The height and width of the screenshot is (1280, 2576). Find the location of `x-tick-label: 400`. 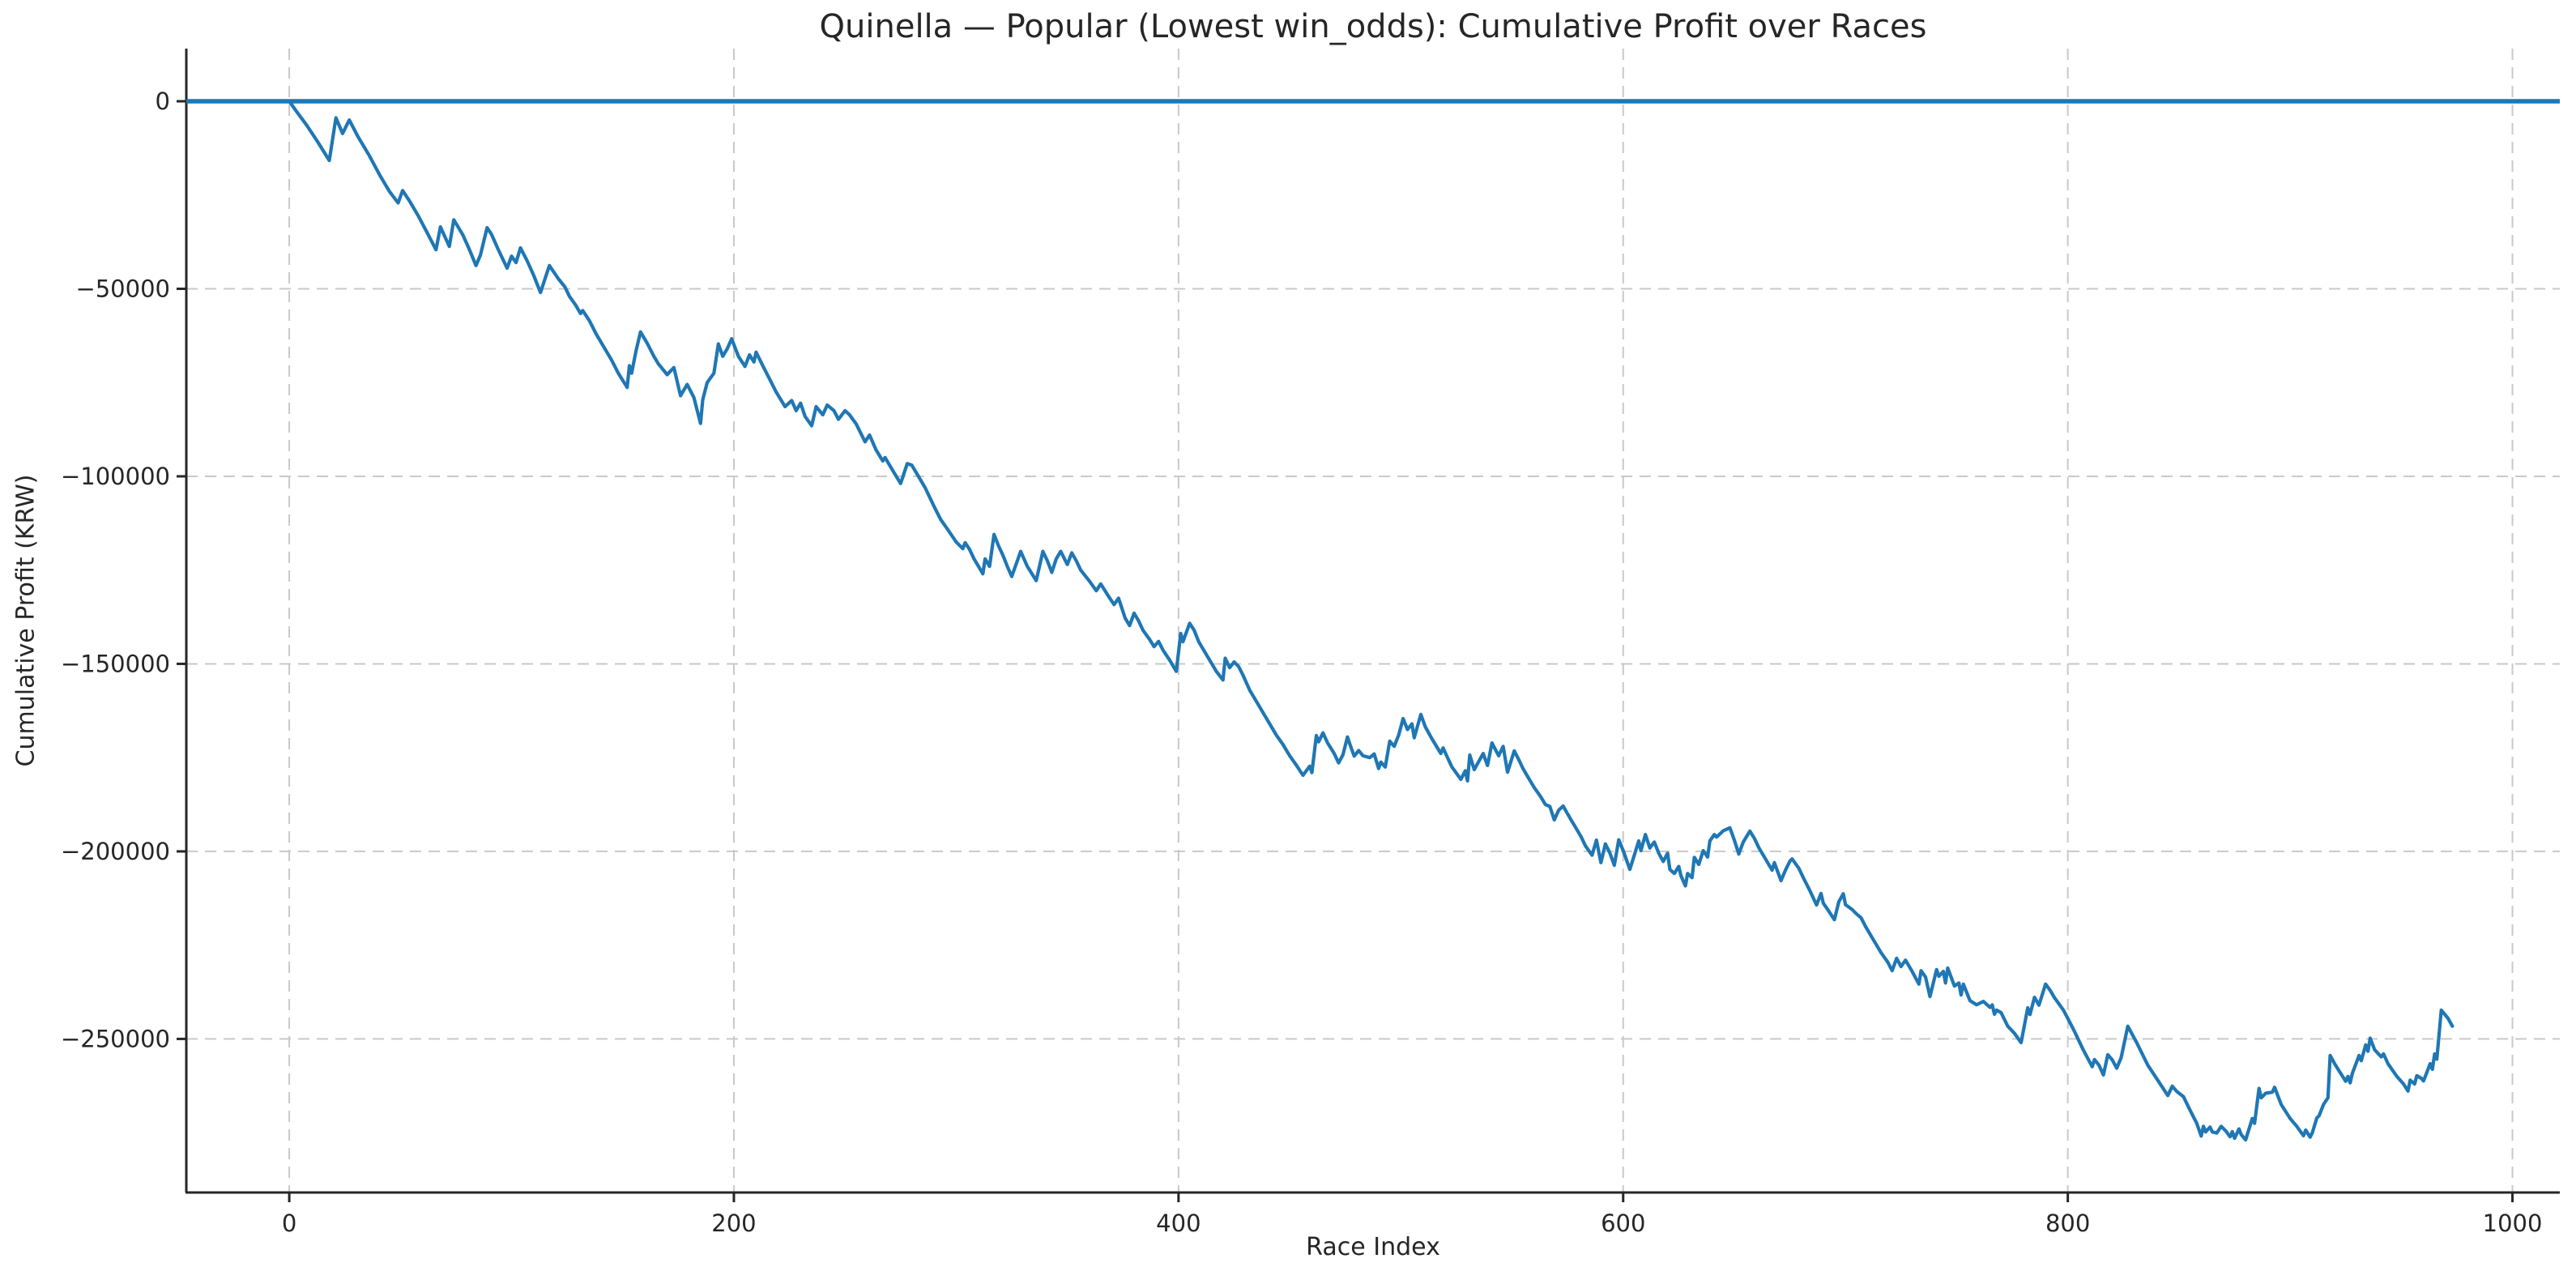

x-tick-label: 400 is located at coordinates (1179, 1223).